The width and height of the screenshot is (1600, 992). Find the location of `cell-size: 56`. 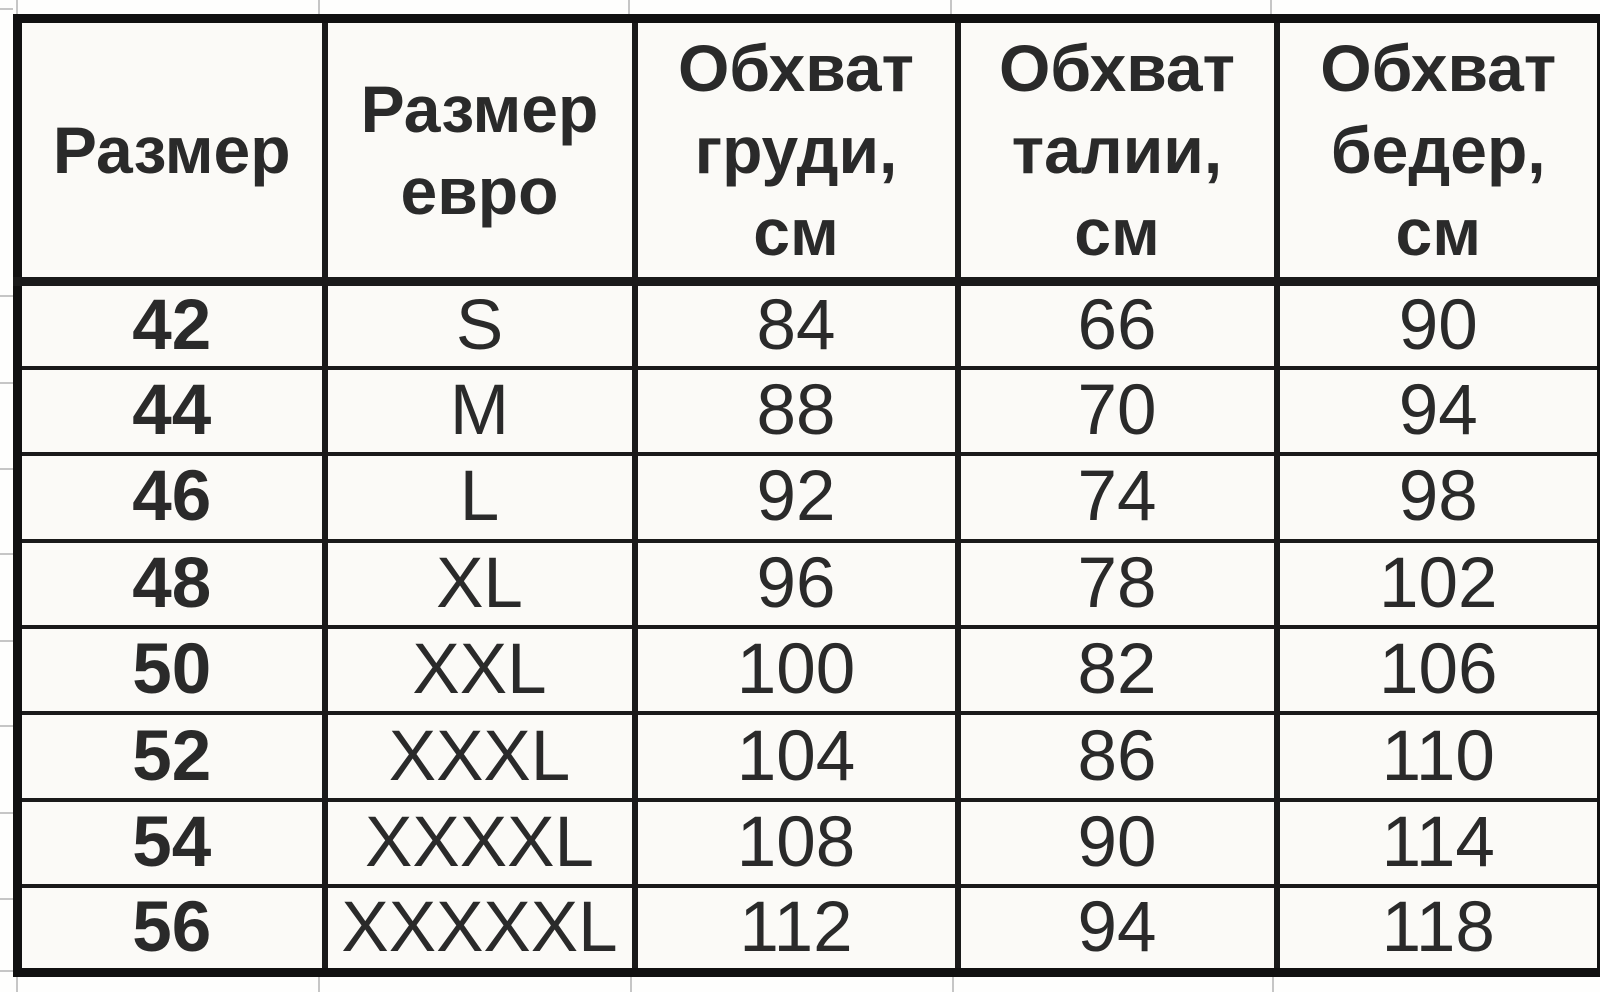

cell-size: 56 is located at coordinates (171, 929).